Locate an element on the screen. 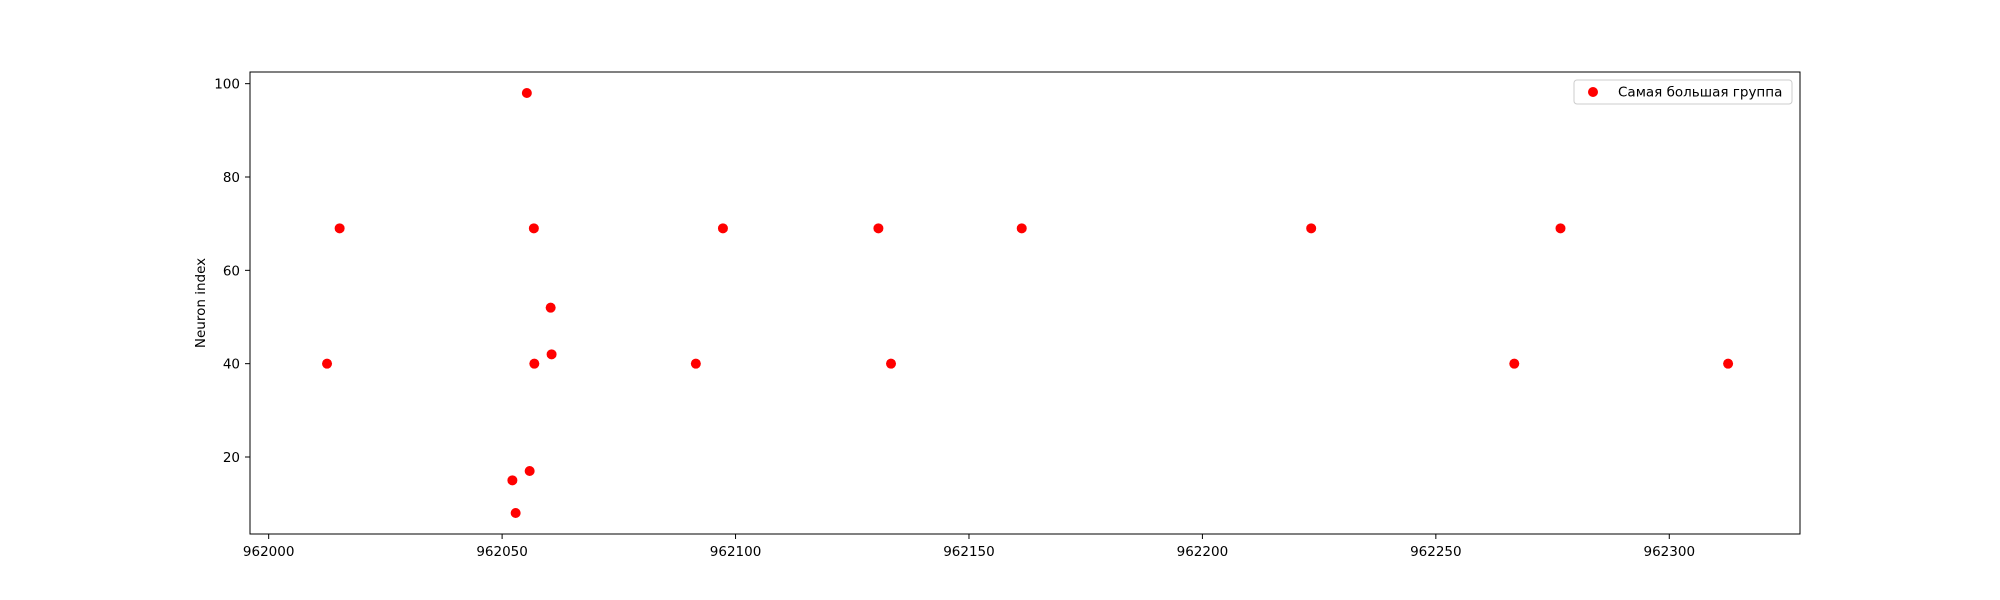 The image size is (2000, 600). y-tick-label: 20 is located at coordinates (231, 458).